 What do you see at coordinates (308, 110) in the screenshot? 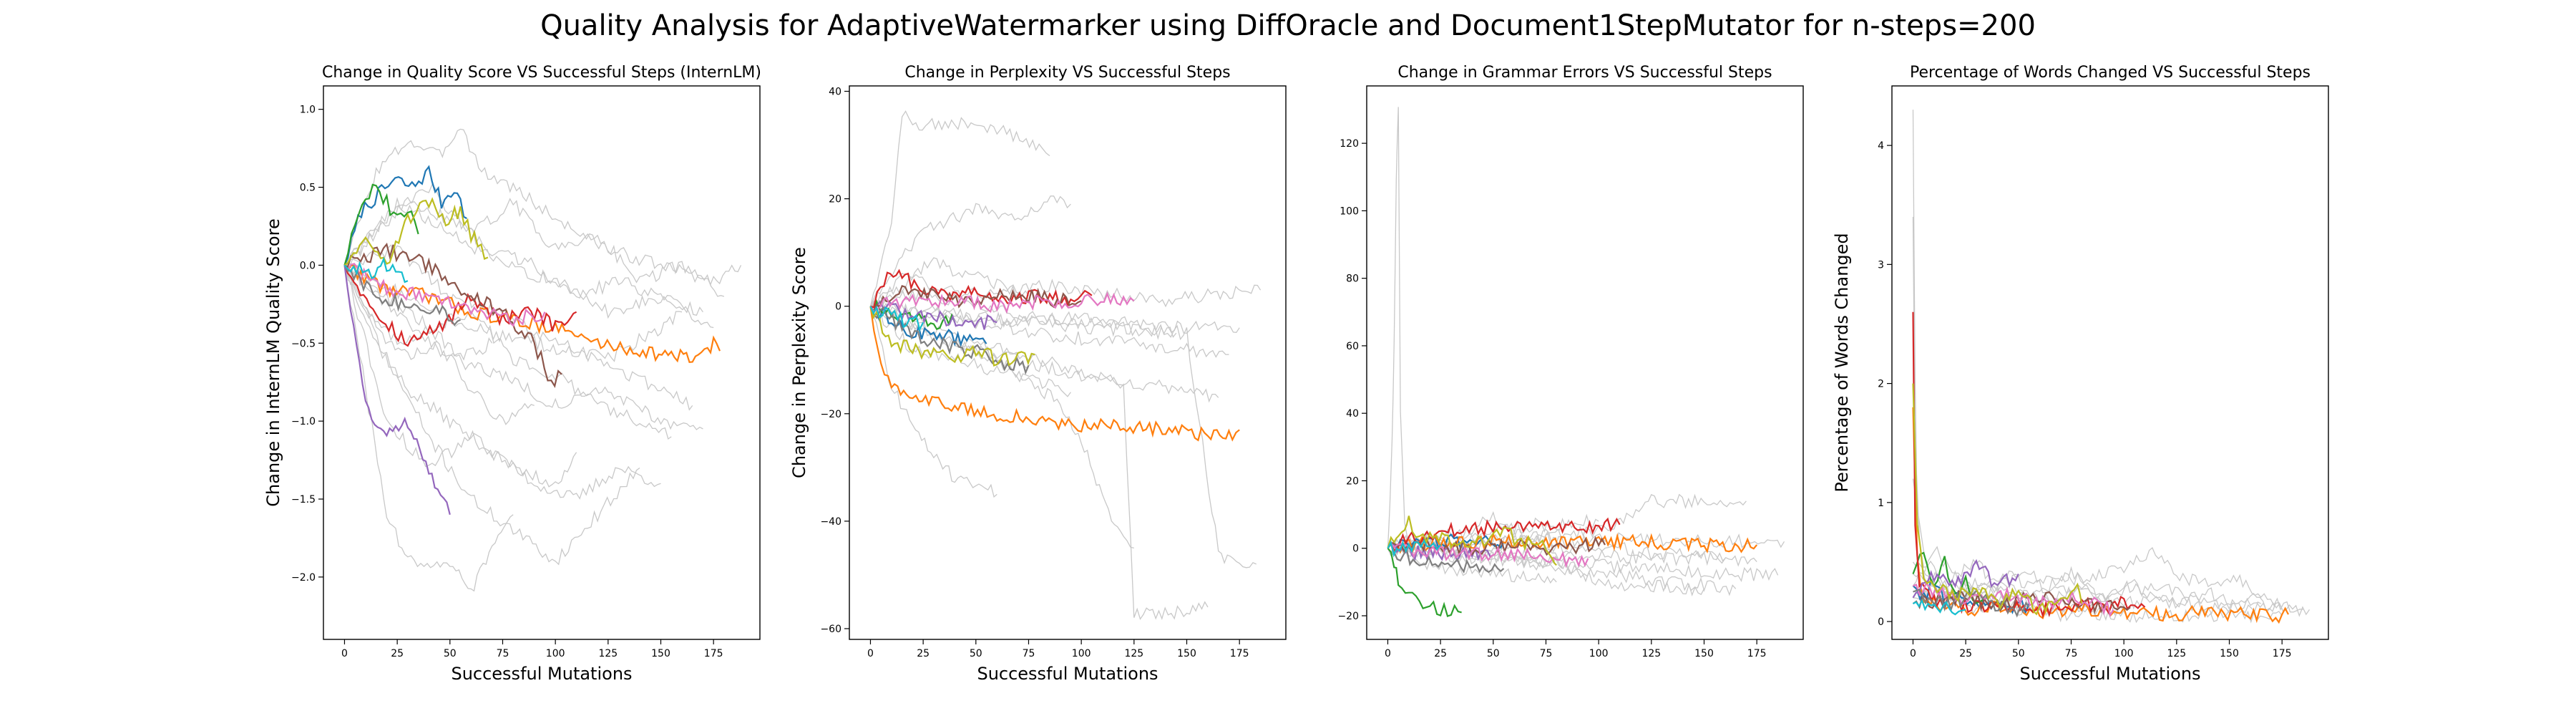
I see `y-tick-label: 1.0` at bounding box center [308, 110].